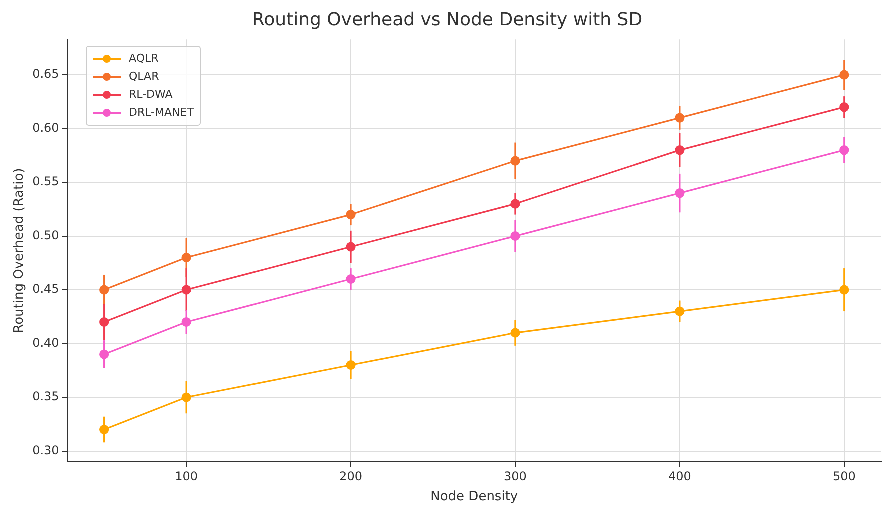 This screenshot has width=895, height=515. What do you see at coordinates (46, 74) in the screenshot?
I see `y-tick-label: 0.65` at bounding box center [46, 74].